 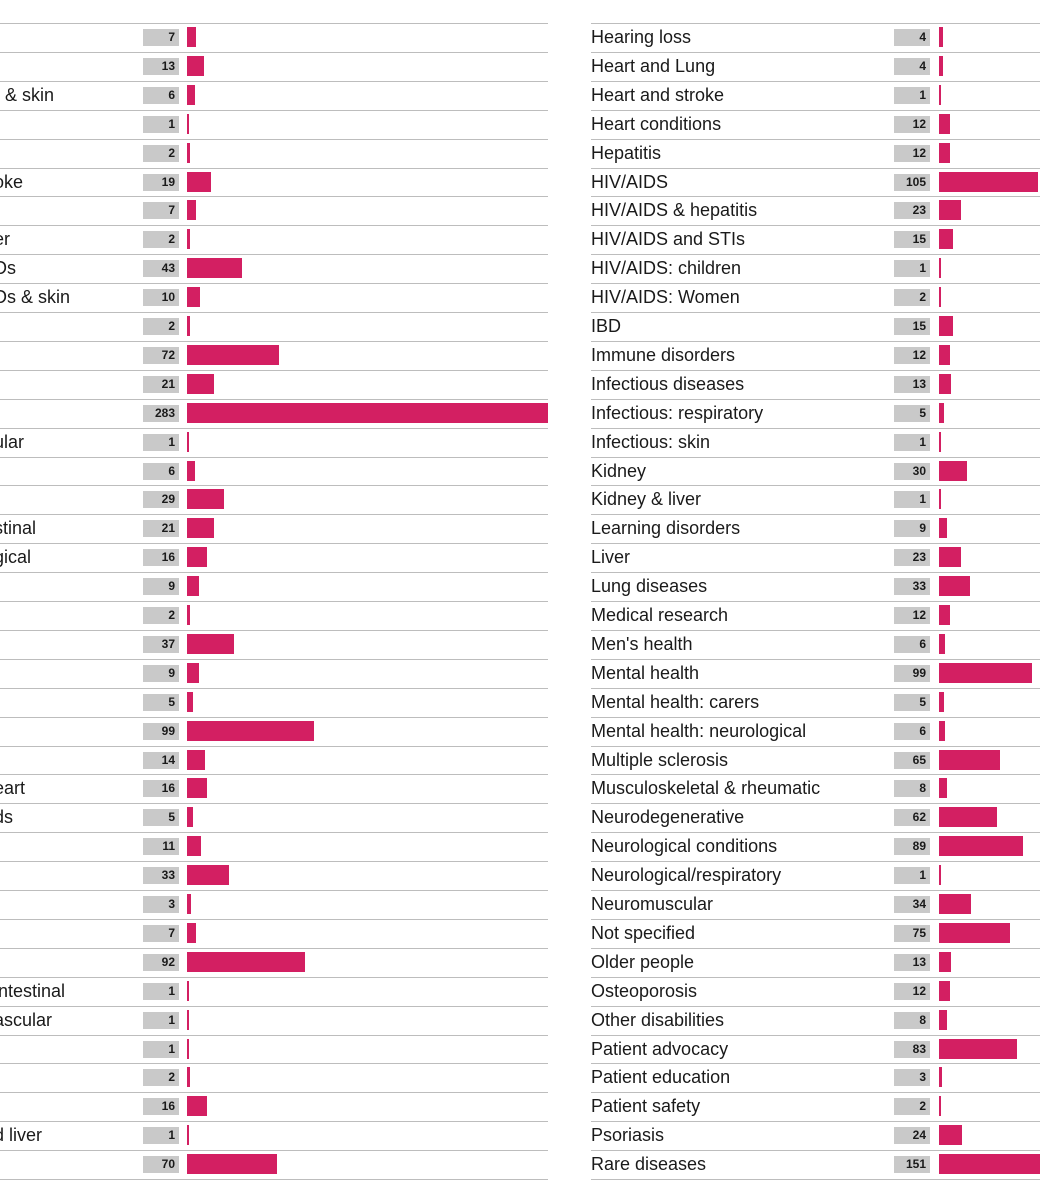 What do you see at coordinates (661, 1077) in the screenshot?
I see `category-label: Patient education` at bounding box center [661, 1077].